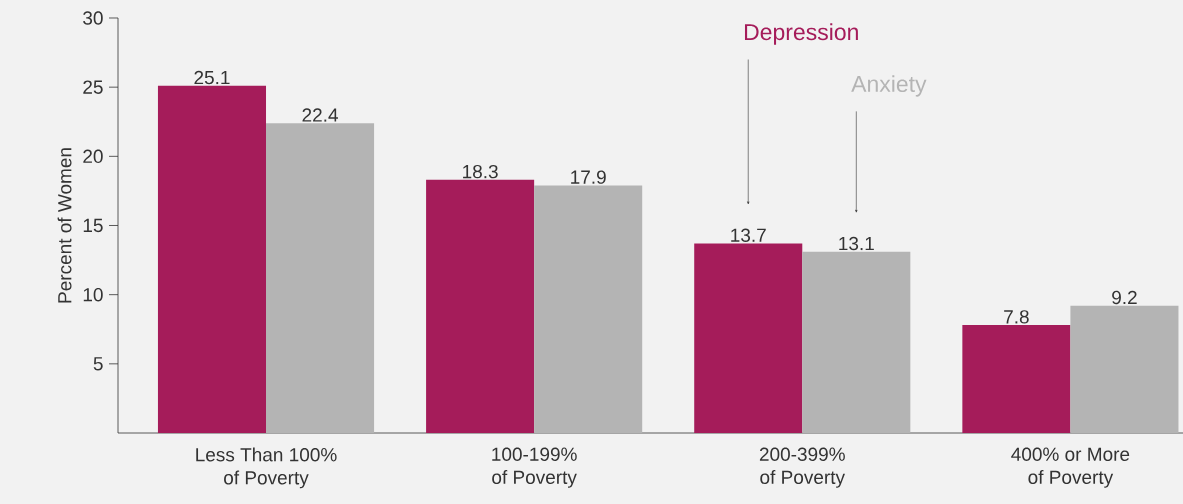 This screenshot has width=1183, height=504. What do you see at coordinates (1124, 297) in the screenshot?
I see `data-label: 9.2` at bounding box center [1124, 297].